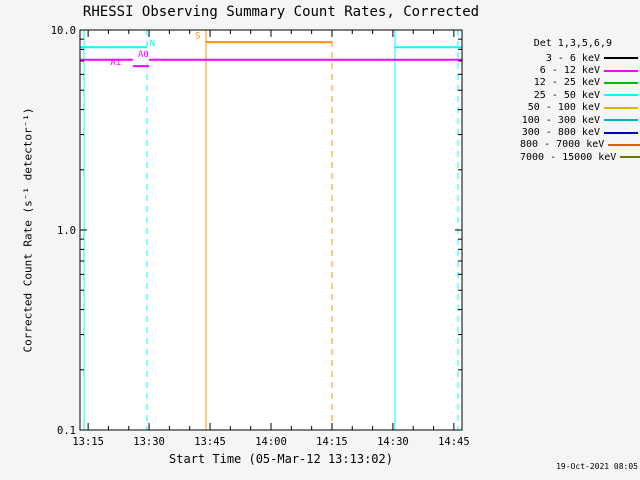  What do you see at coordinates (393, 442) in the screenshot?
I see `x-tick-label: 14:30` at bounding box center [393, 442].